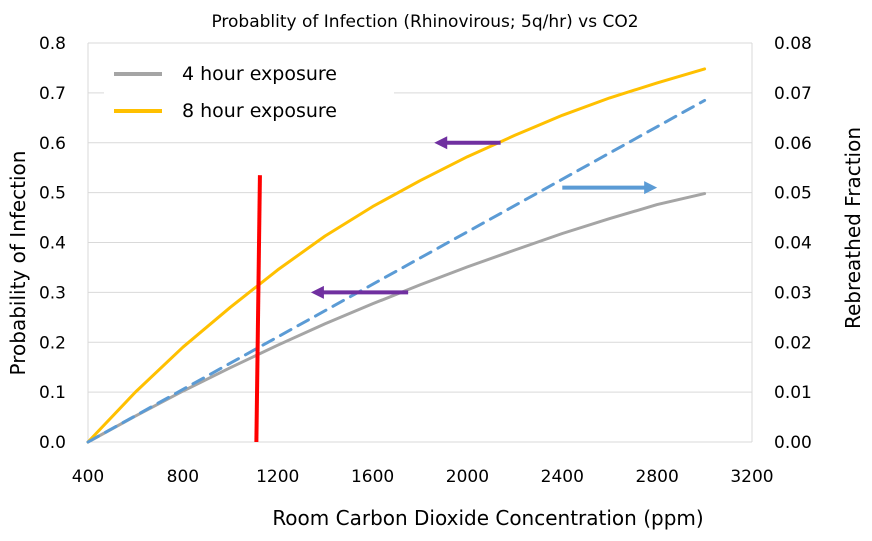 This screenshot has width=872, height=541. I want to click on x-tick-label: 1200, so click(277, 477).